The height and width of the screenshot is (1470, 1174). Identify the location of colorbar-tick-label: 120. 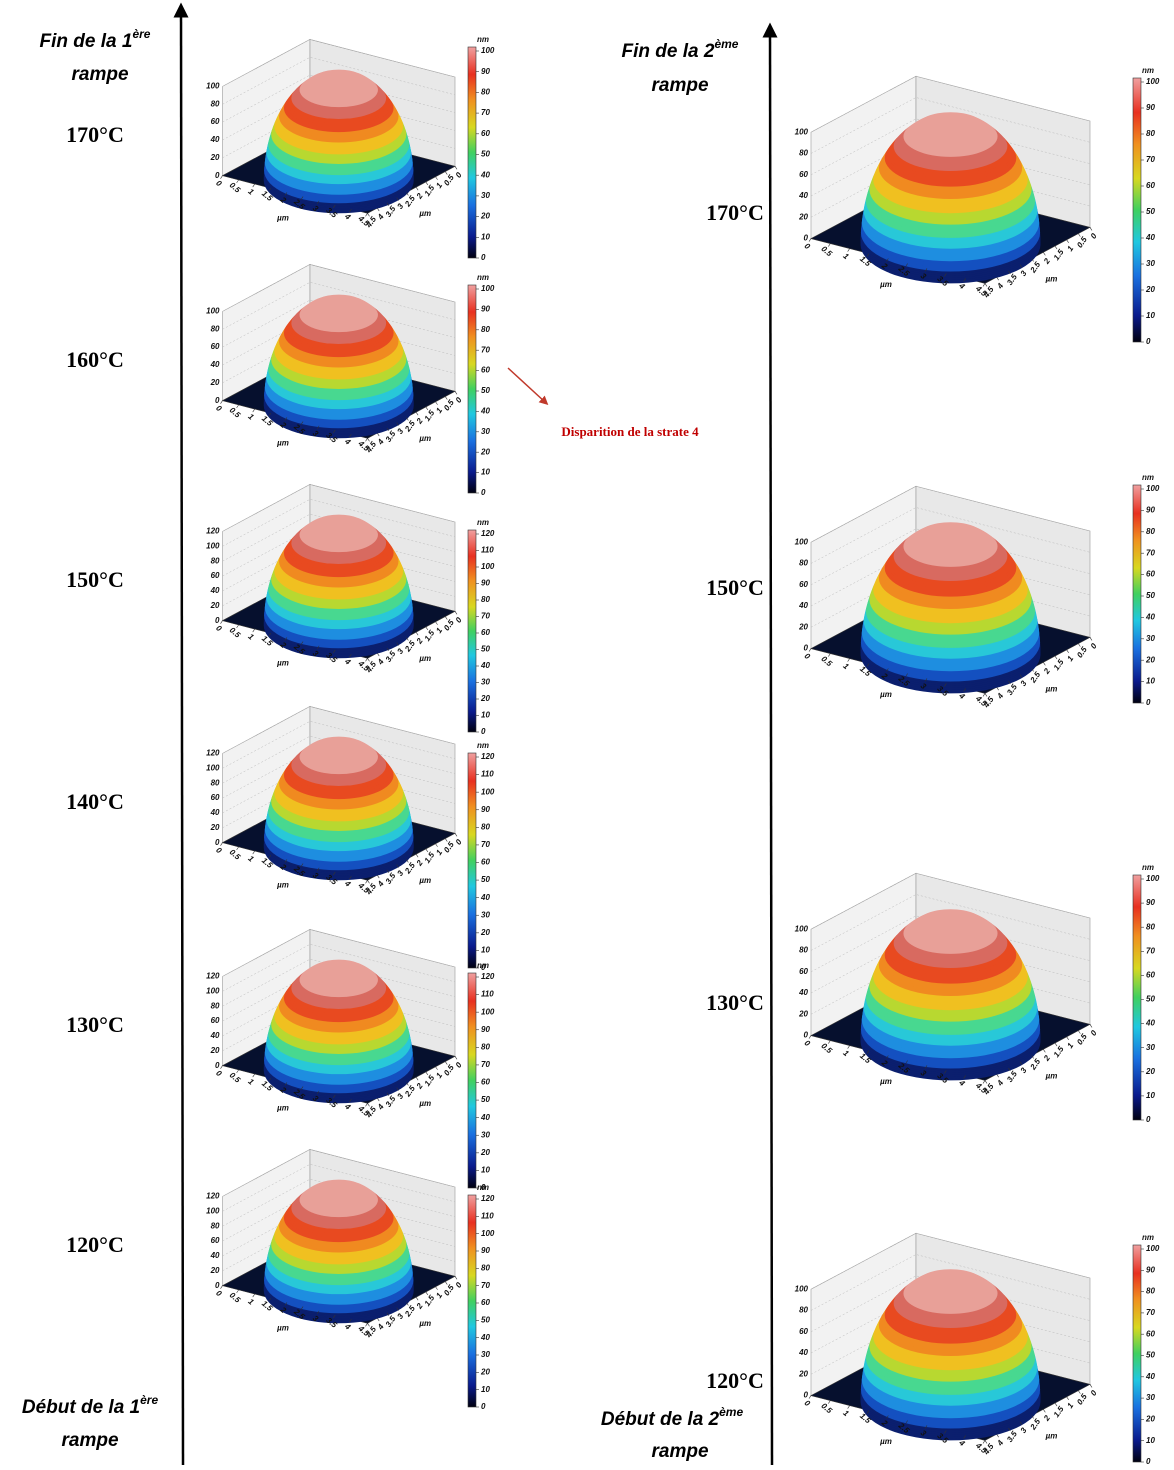
(488, 976).